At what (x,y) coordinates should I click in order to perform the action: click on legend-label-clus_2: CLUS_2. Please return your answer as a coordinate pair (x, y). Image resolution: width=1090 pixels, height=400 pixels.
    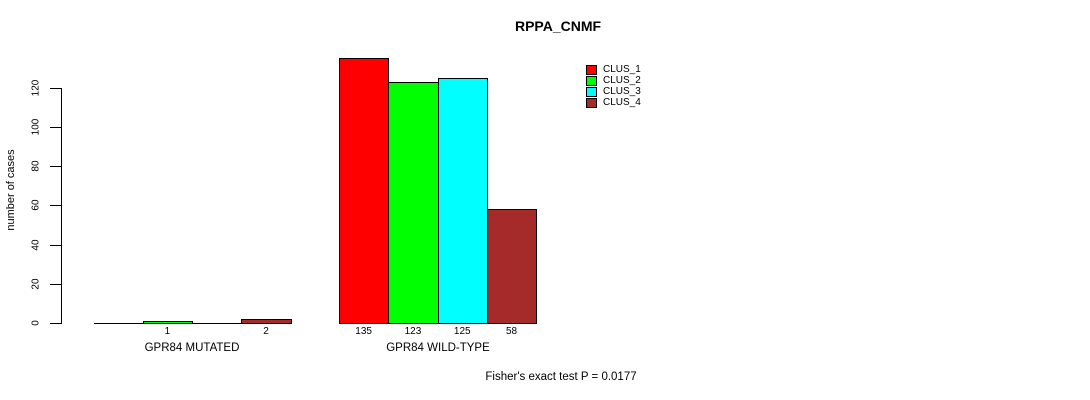
    Looking at the image, I should click on (622, 80).